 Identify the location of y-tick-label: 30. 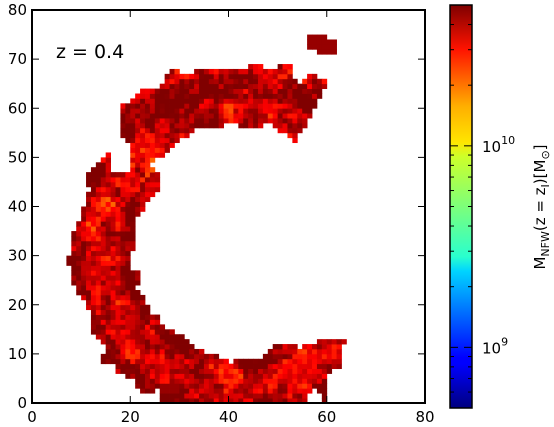
(17, 256).